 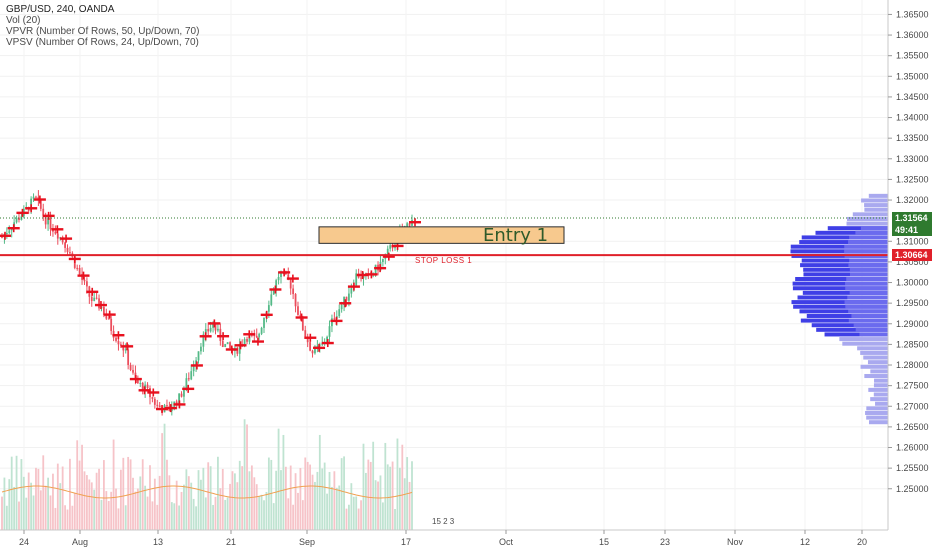 What do you see at coordinates (912, 230) in the screenshot?
I see `bar-countdown-tag: 49:41` at bounding box center [912, 230].